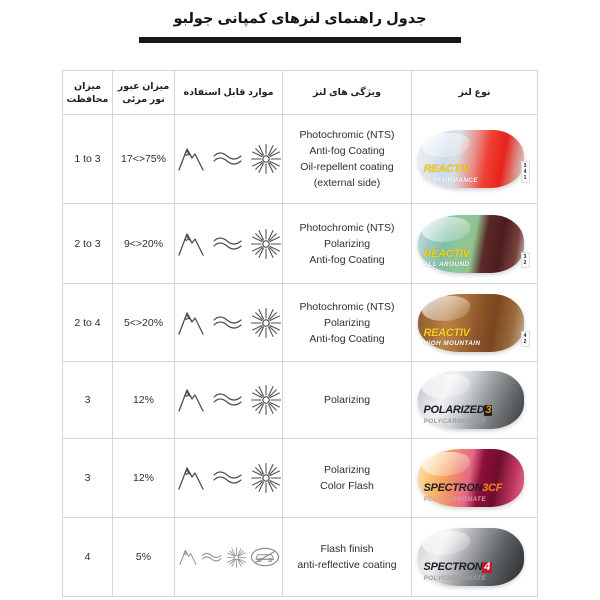 Image resolution: width=600 pixels, height=600 pixels. What do you see at coordinates (143, 478) in the screenshot?
I see `vlt-cell: 12%` at bounding box center [143, 478].